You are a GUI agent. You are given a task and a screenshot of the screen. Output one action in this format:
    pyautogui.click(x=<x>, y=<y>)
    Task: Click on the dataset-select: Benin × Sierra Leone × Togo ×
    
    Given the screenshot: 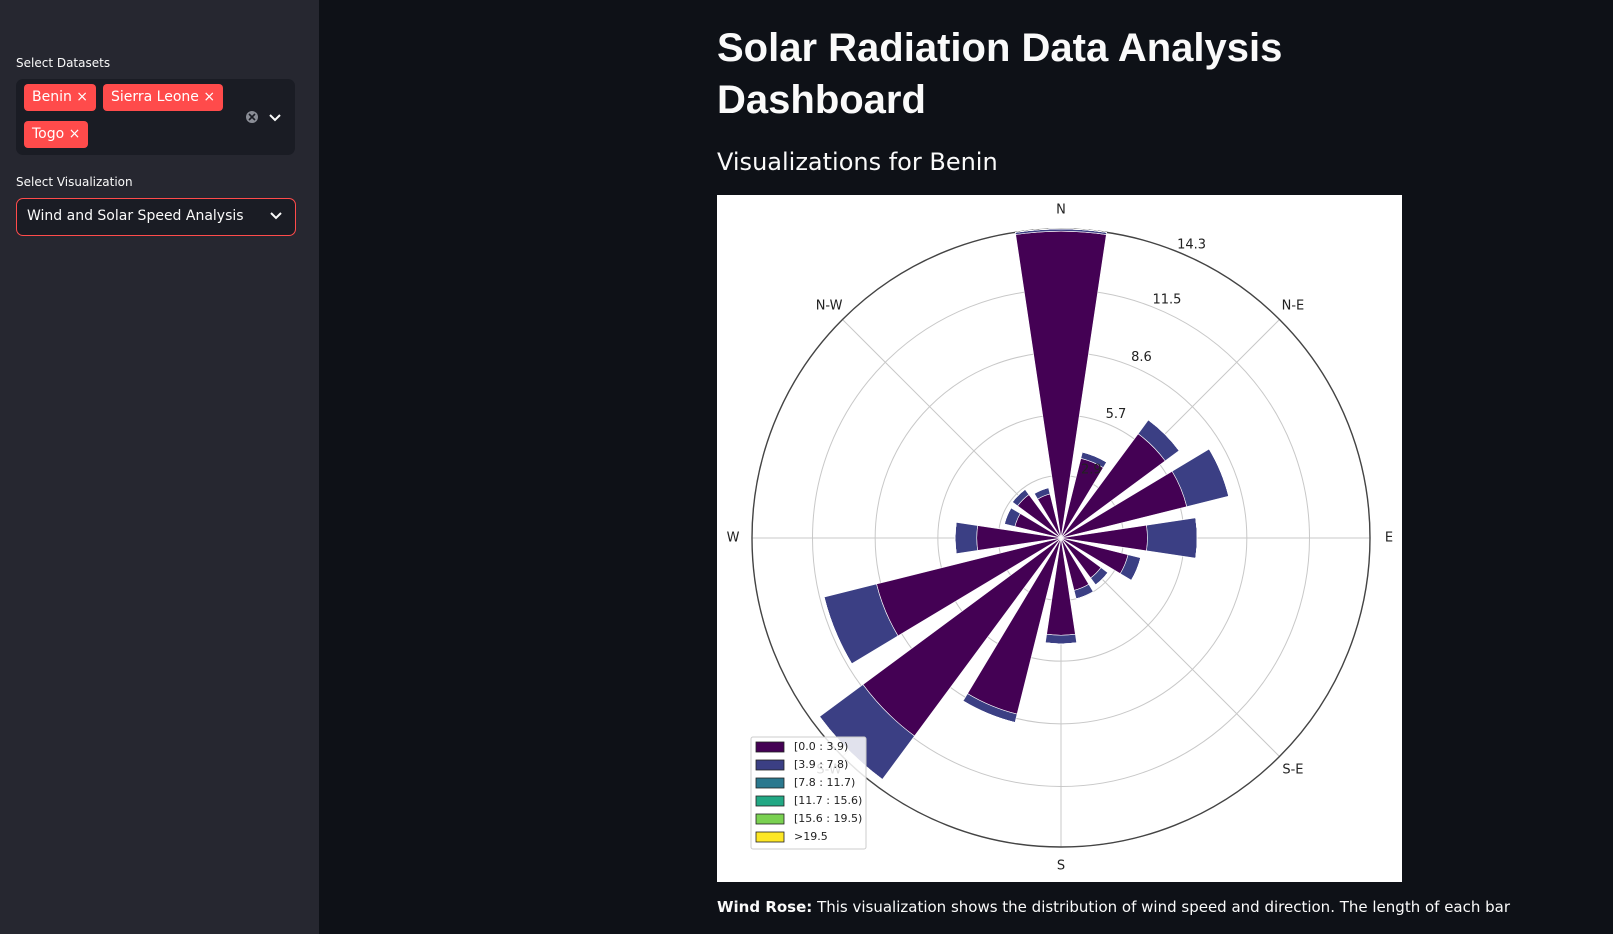 What is the action you would take?
    pyautogui.click(x=155, y=117)
    